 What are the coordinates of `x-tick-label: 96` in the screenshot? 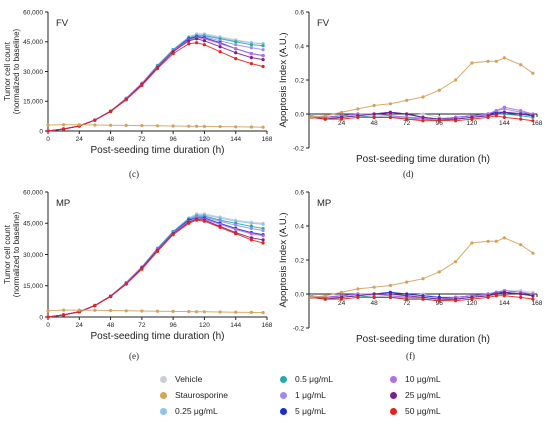 It's located at (174, 139).